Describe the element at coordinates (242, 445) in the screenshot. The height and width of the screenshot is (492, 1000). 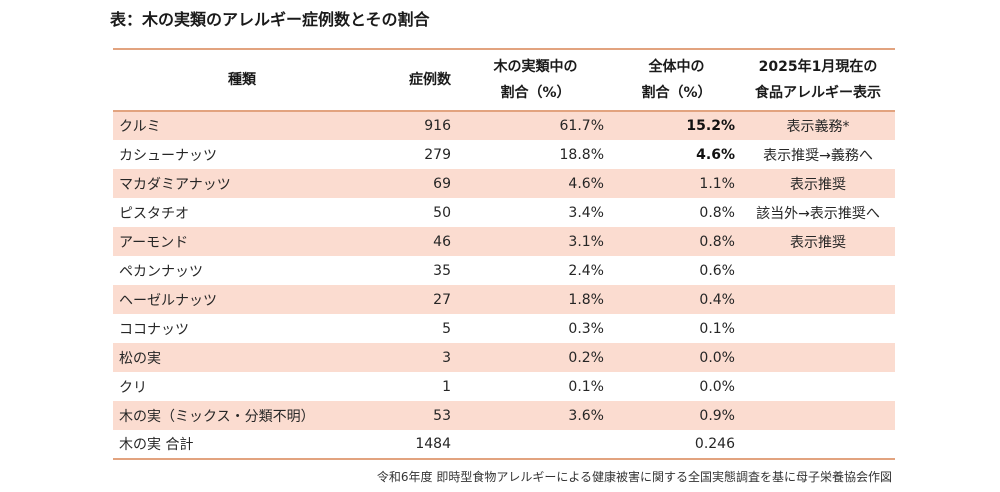
I see `cell-total-name: 木の実 合計` at that location.